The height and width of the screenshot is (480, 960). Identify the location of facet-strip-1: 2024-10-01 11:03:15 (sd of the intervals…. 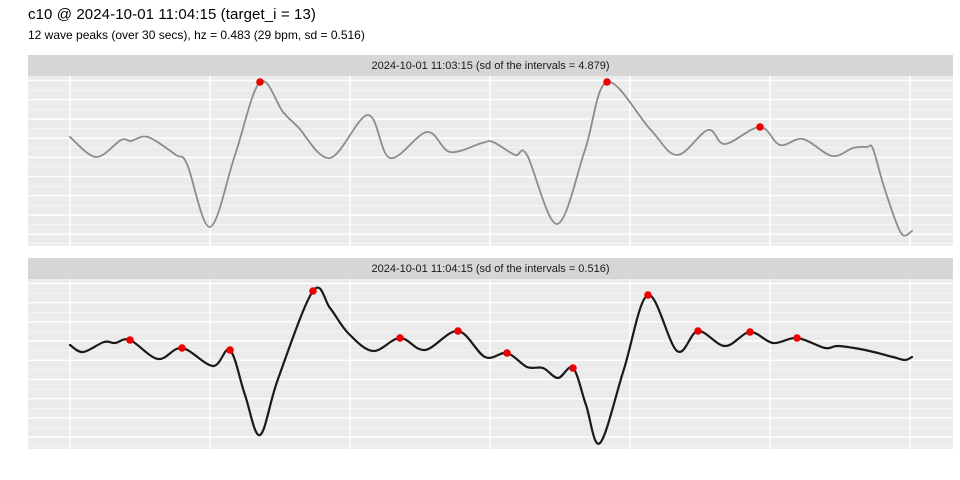
(490, 65).